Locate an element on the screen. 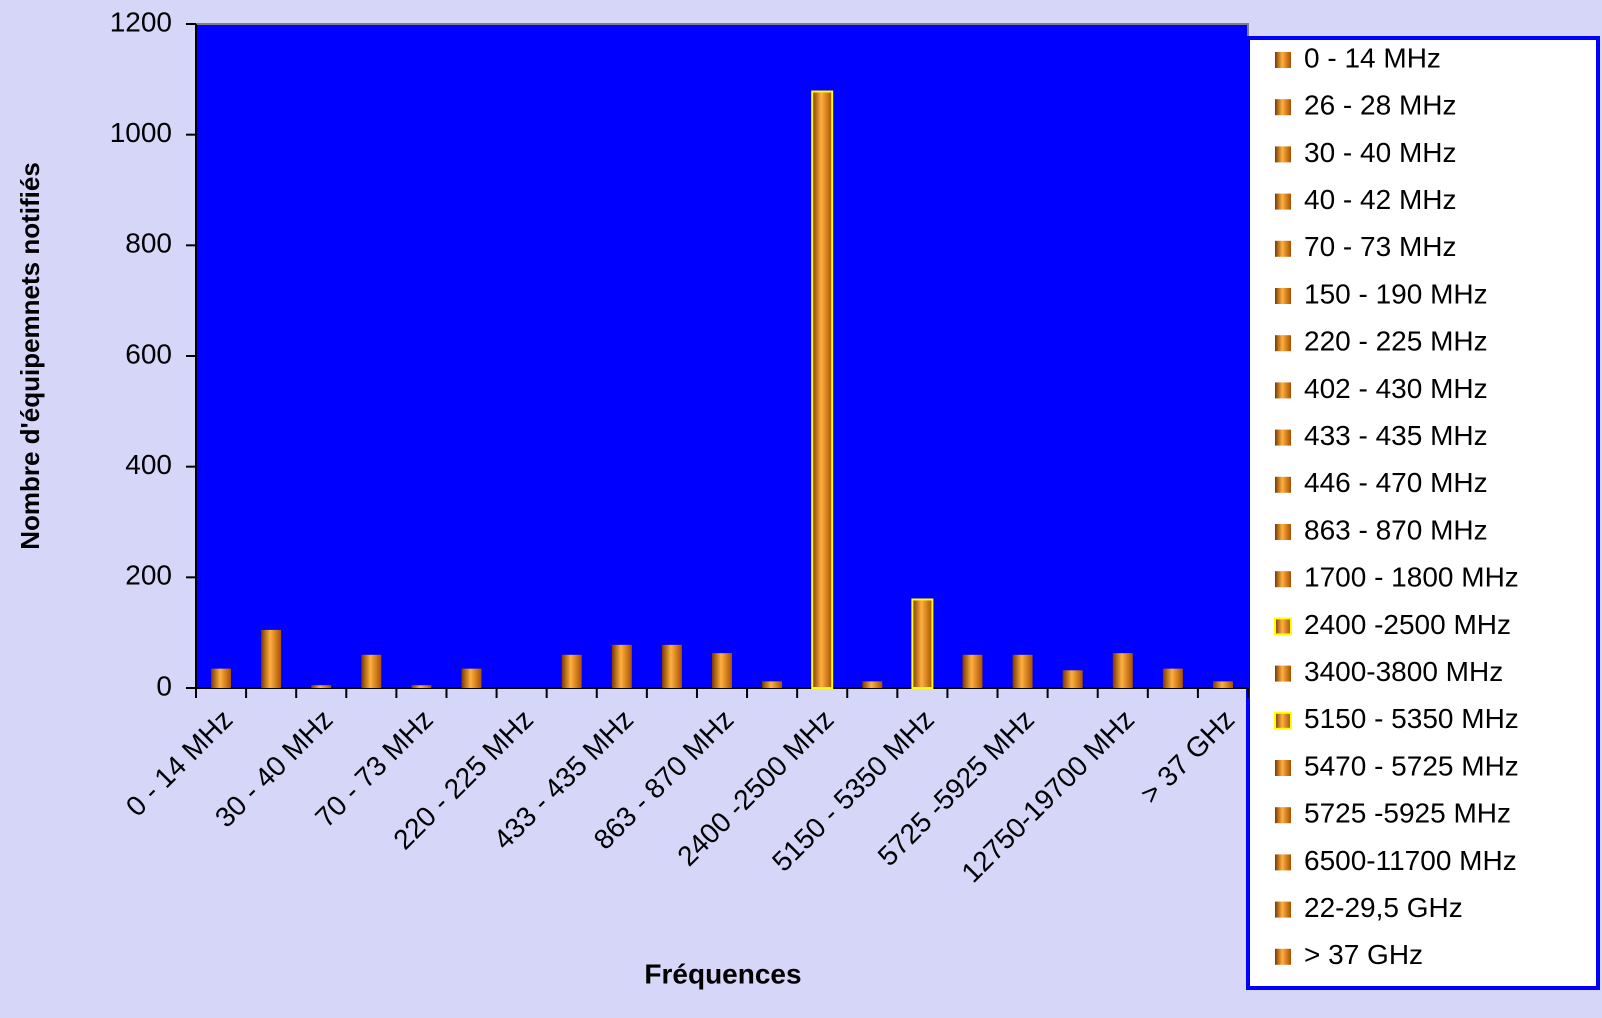 Image resolution: width=1602 pixels, height=1018 pixels. y-tick-label: 0 is located at coordinates (164, 685).